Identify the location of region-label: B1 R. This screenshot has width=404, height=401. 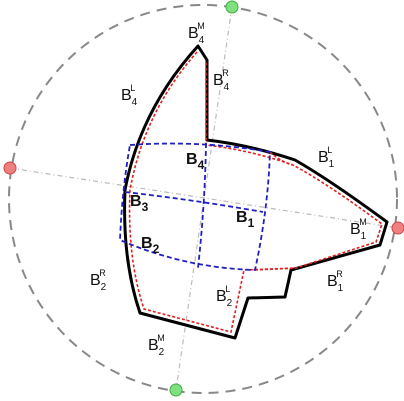
(335, 281).